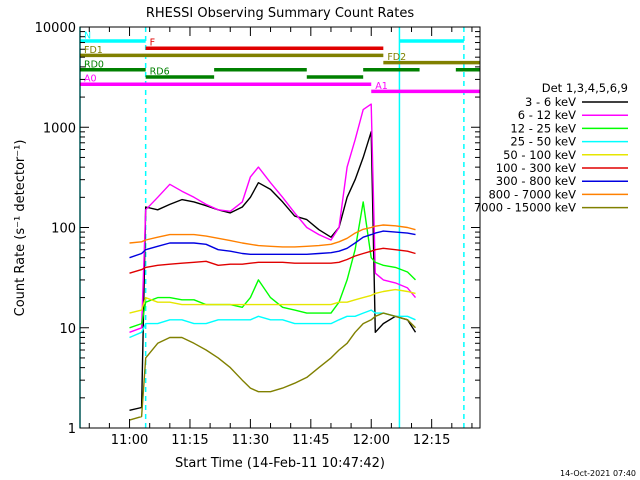 The image size is (640, 480). I want to click on x-tick-label: 12:00, so click(371, 440).